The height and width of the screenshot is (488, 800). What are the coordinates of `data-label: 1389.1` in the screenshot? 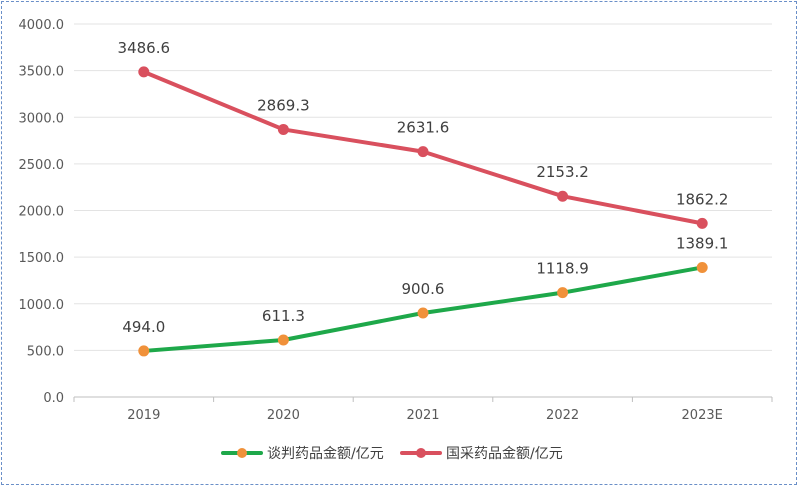 It's located at (702, 243).